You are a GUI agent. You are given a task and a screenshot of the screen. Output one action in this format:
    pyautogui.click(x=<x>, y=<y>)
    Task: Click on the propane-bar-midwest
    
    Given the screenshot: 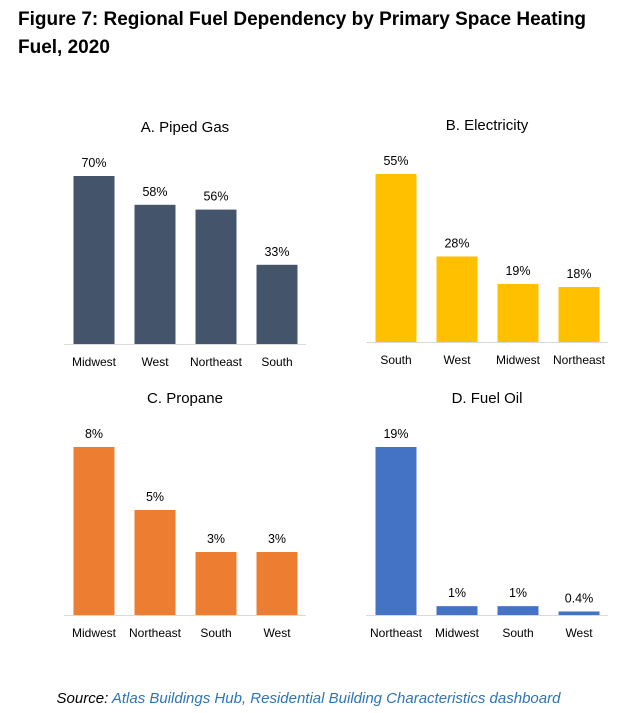 What is the action you would take?
    pyautogui.click(x=94, y=531)
    